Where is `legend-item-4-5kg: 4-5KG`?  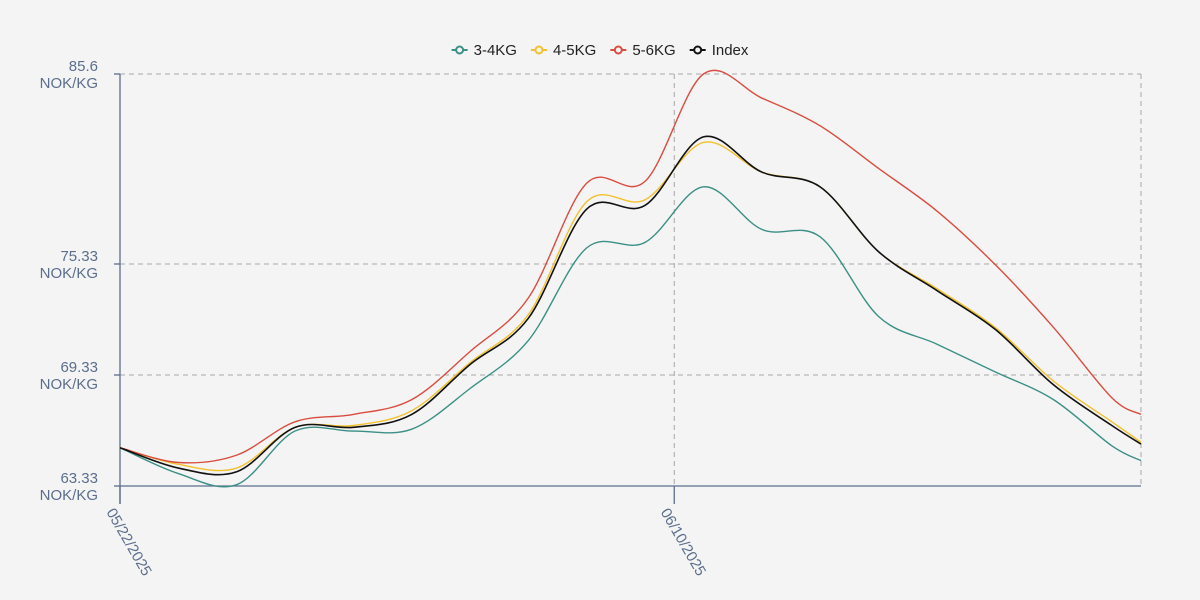
legend-item-4-5kg: 4-5KG is located at coordinates (563, 50).